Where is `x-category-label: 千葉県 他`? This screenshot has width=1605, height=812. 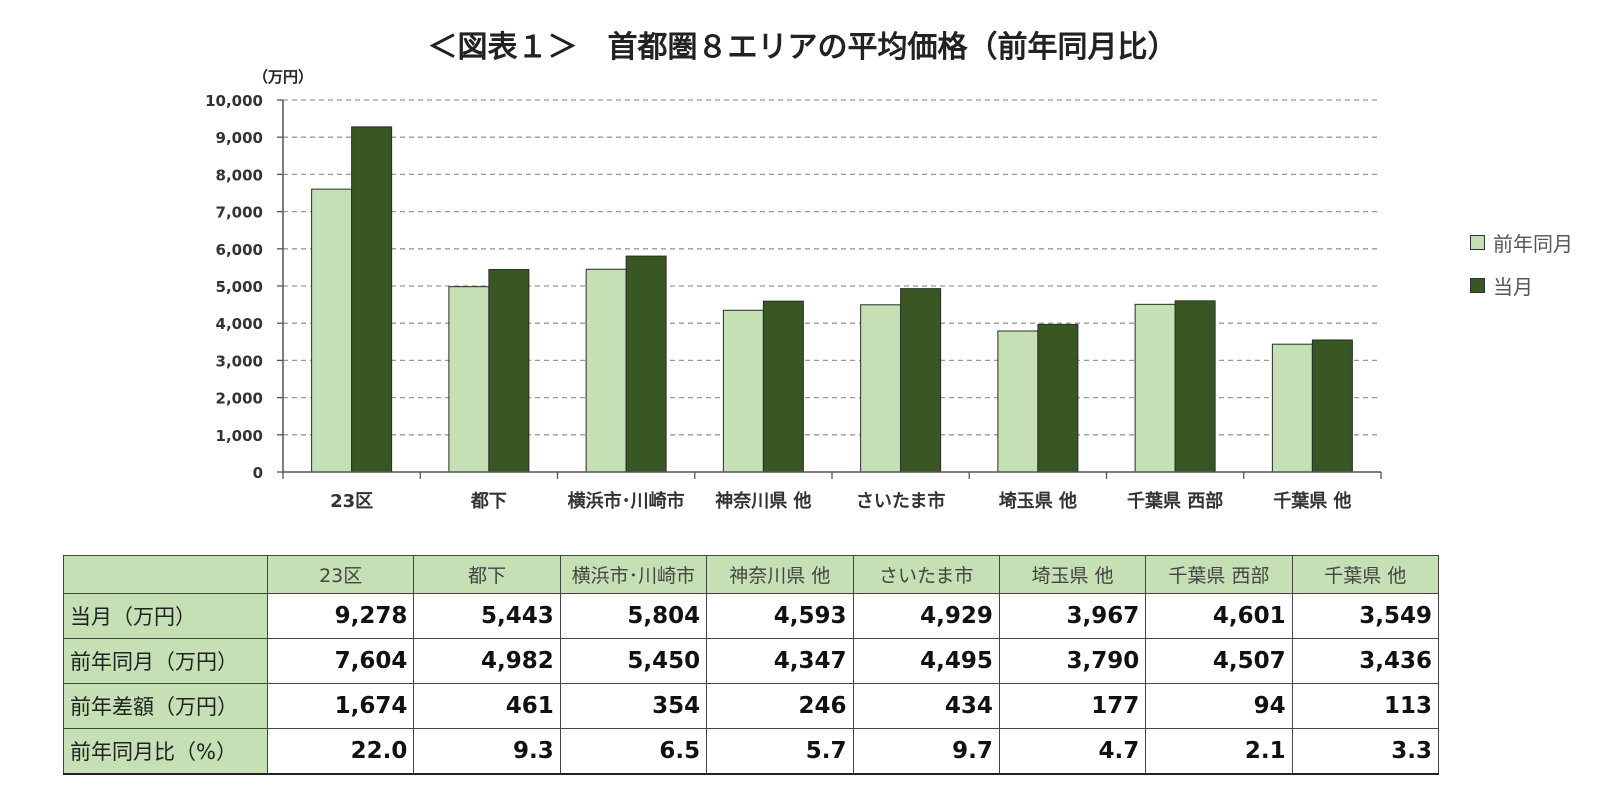
x-category-label: 千葉県 他 is located at coordinates (1312, 501).